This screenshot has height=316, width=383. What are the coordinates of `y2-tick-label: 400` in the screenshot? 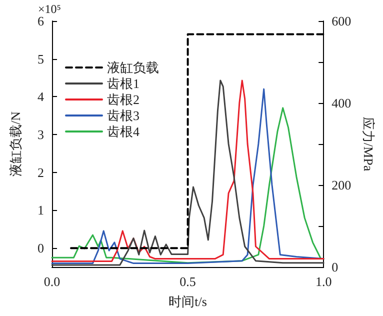 It's located at (342, 103).